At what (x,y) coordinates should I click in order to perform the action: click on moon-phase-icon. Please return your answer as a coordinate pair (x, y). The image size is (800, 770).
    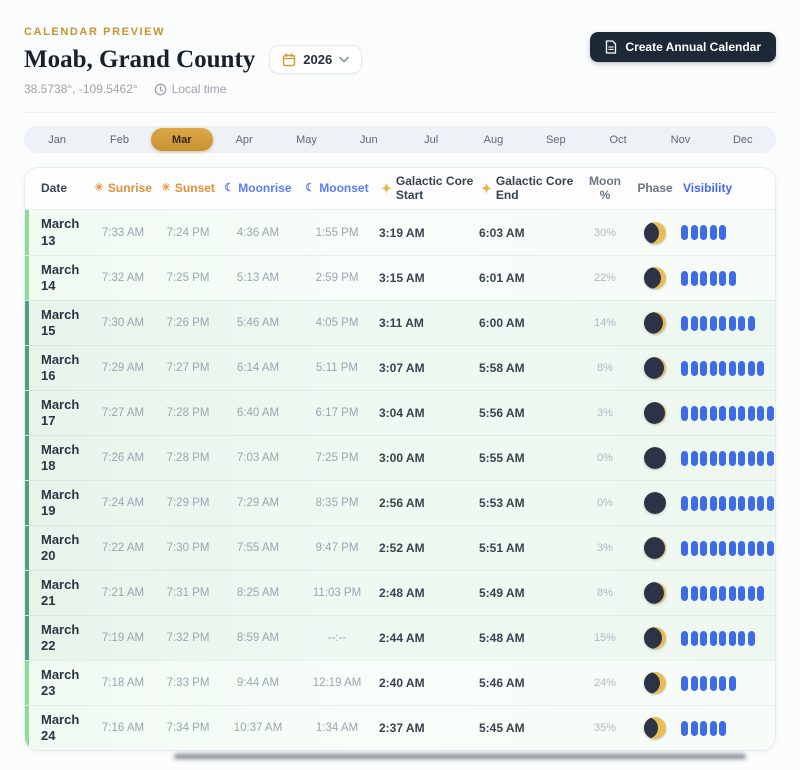
    Looking at the image, I should click on (655, 278).